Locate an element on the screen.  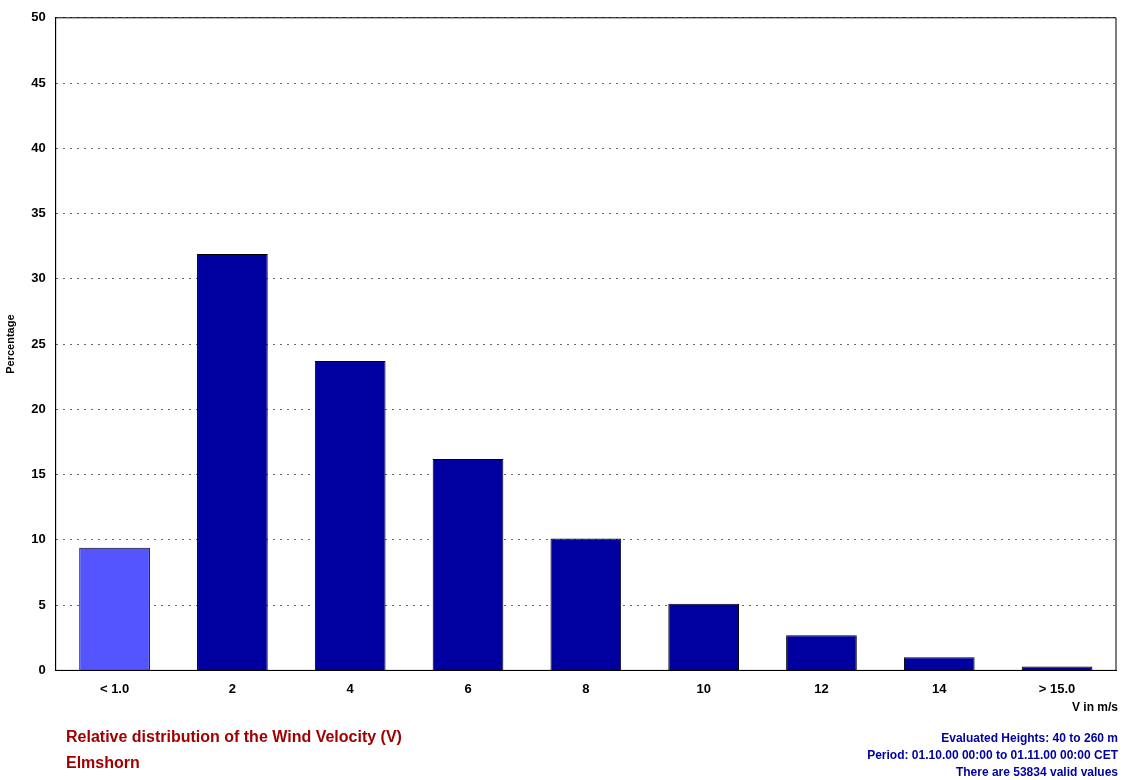
y-tick-label: 45 is located at coordinates (38, 82).